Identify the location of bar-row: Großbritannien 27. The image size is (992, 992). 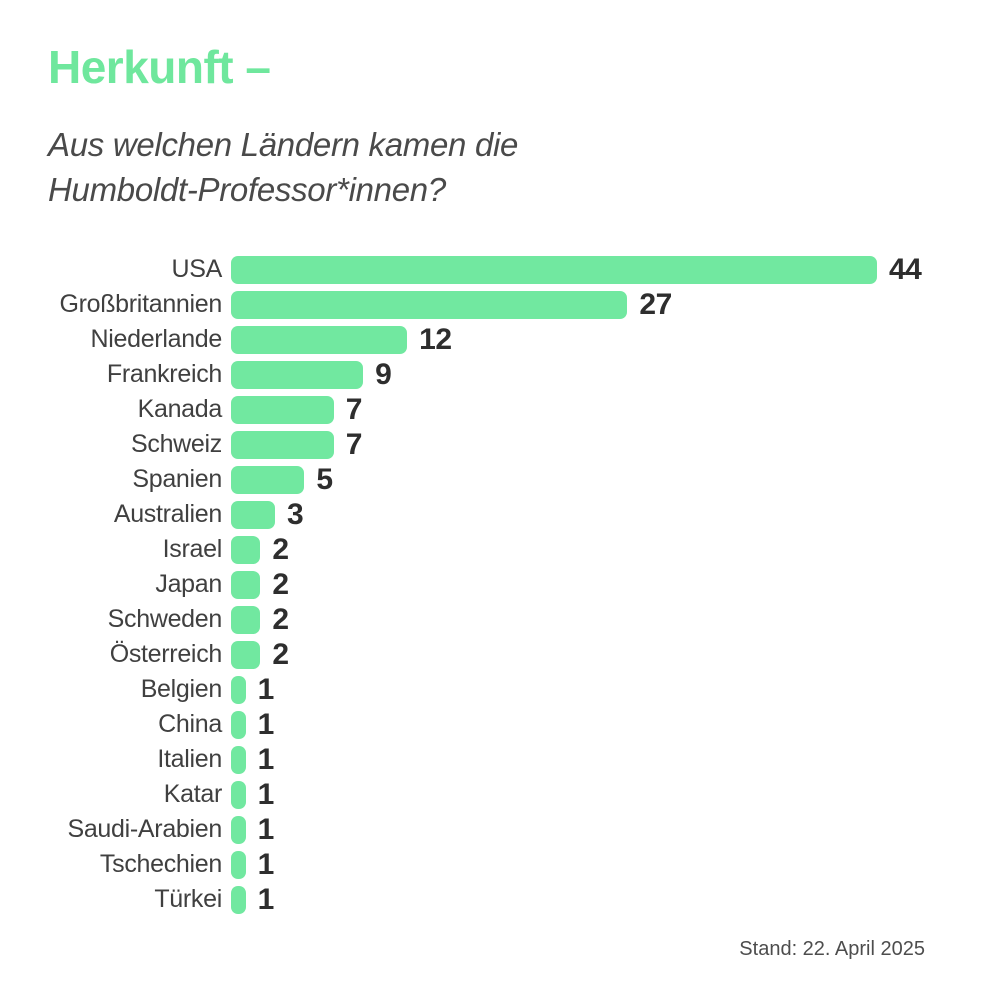
(496, 304).